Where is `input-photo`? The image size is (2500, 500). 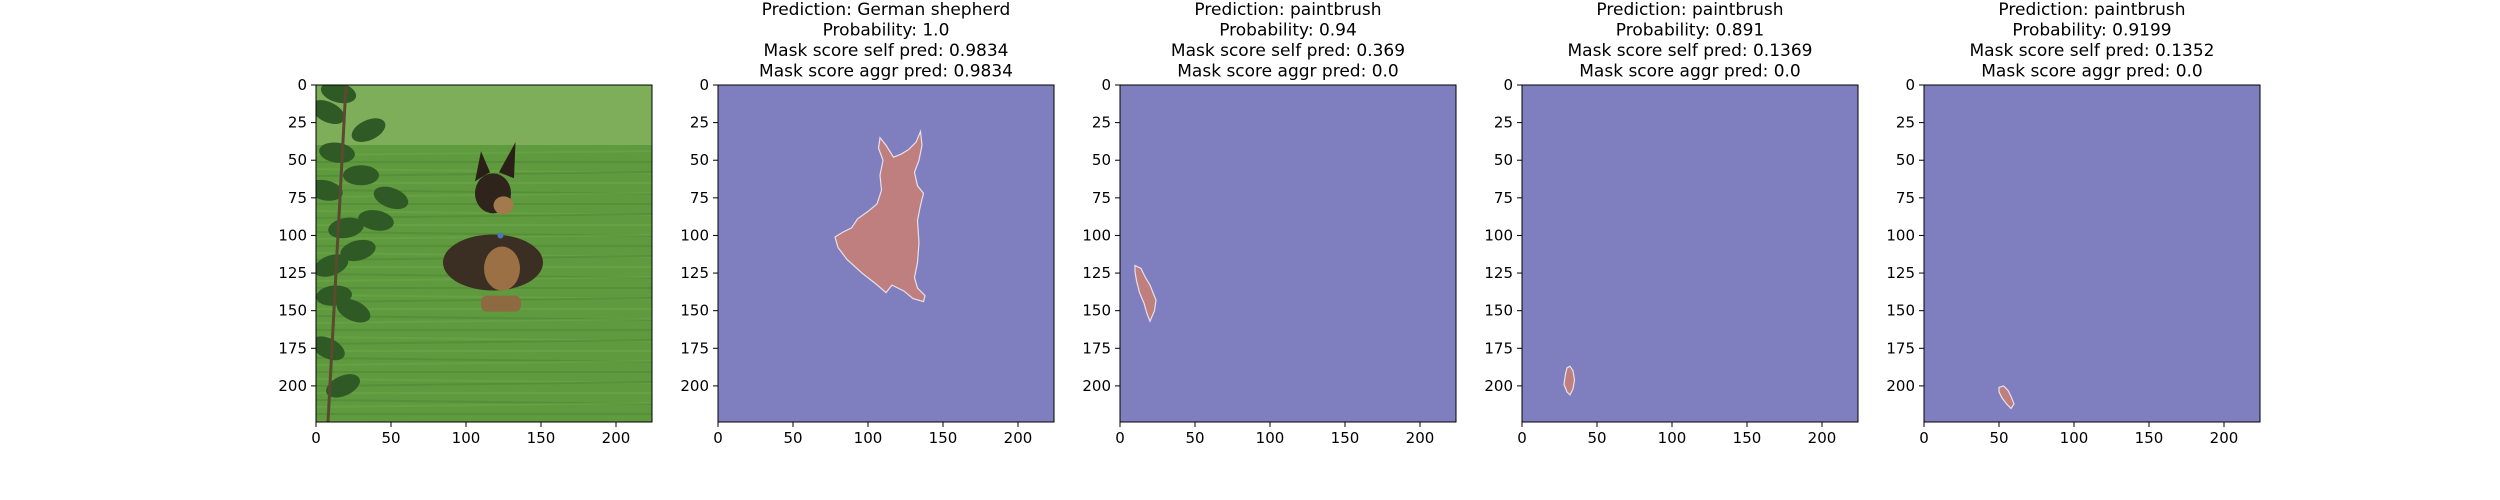
input-photo is located at coordinates (484, 256).